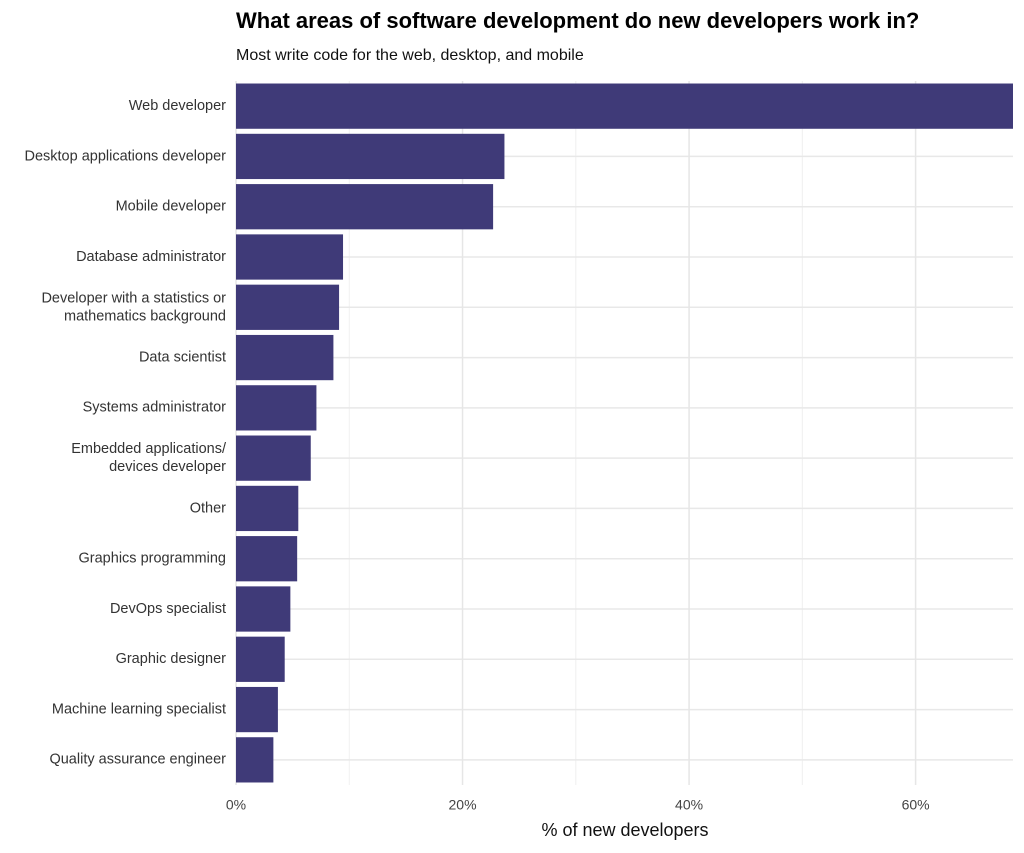 Image resolution: width=1024 pixels, height=853 pixels. Describe the element at coordinates (151, 257) in the screenshot. I see `y-tick-label: Database administrator` at that location.